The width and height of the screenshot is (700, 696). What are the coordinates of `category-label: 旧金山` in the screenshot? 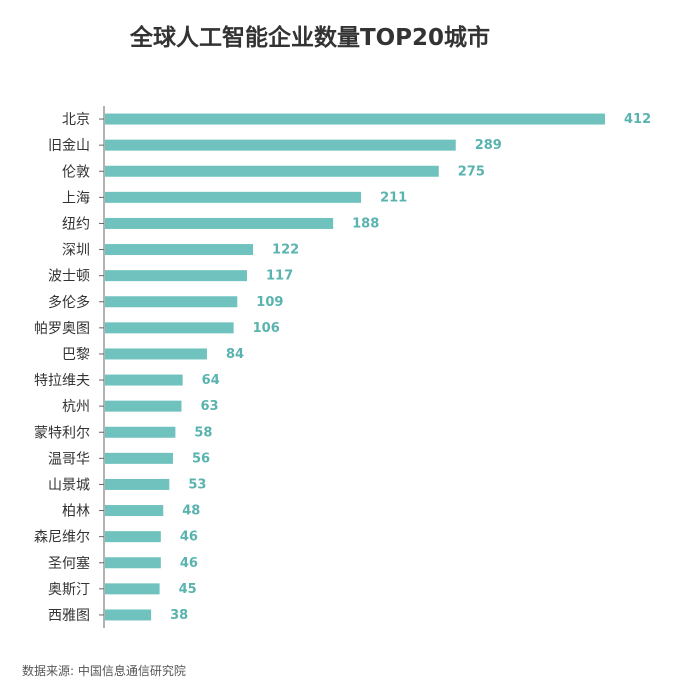 It's located at (69, 146).